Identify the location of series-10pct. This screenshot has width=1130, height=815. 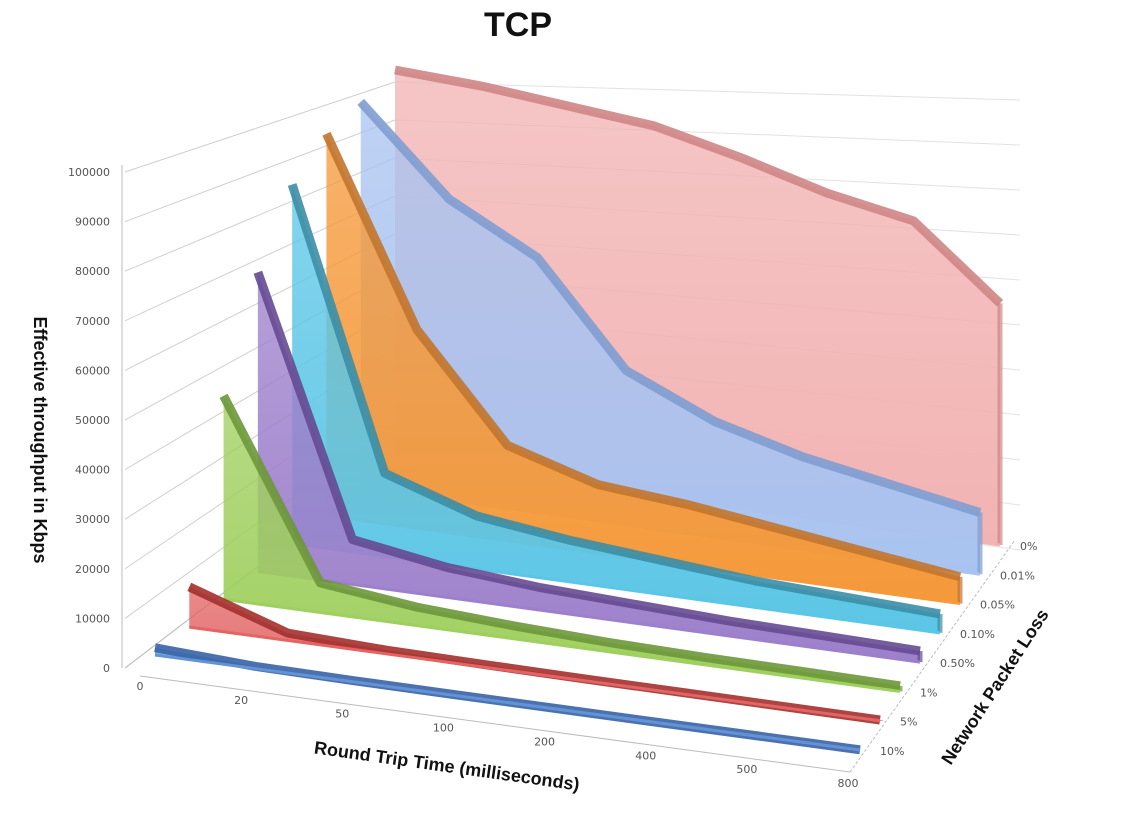
(508, 699).